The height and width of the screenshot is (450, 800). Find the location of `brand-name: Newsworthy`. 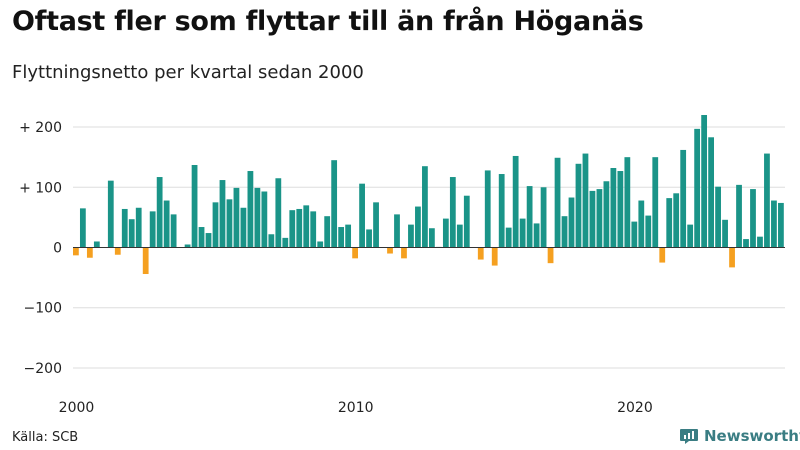

brand-name: Newsworthy is located at coordinates (752, 436).